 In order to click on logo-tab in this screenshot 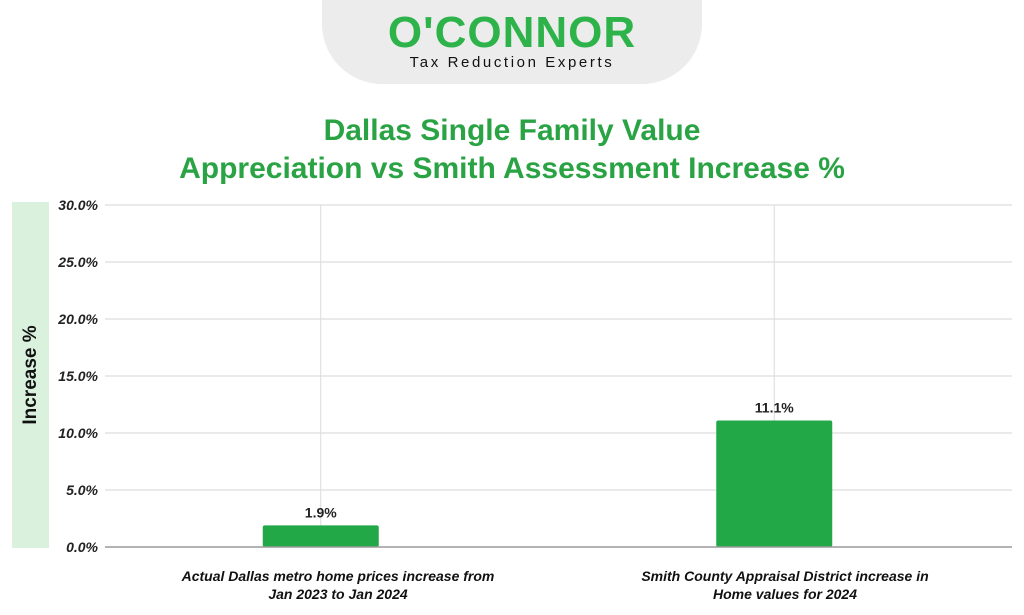, I will do `click(512, 42)`.